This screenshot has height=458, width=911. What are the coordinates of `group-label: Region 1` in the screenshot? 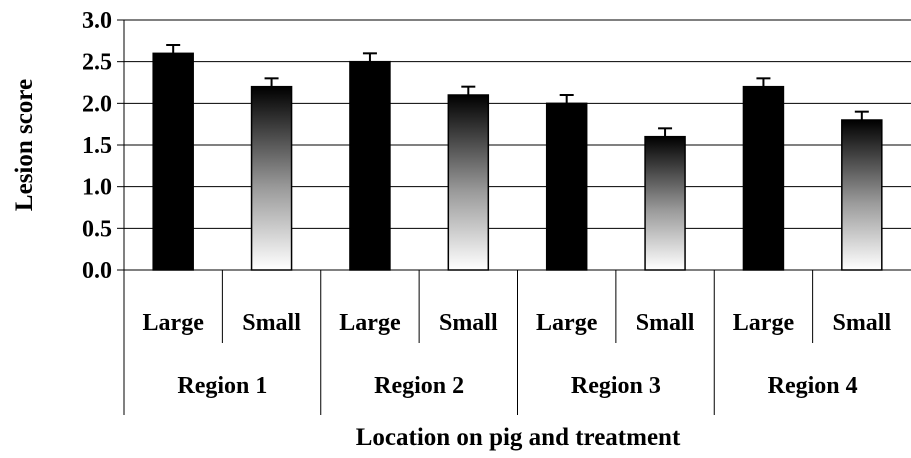 It's located at (222, 386).